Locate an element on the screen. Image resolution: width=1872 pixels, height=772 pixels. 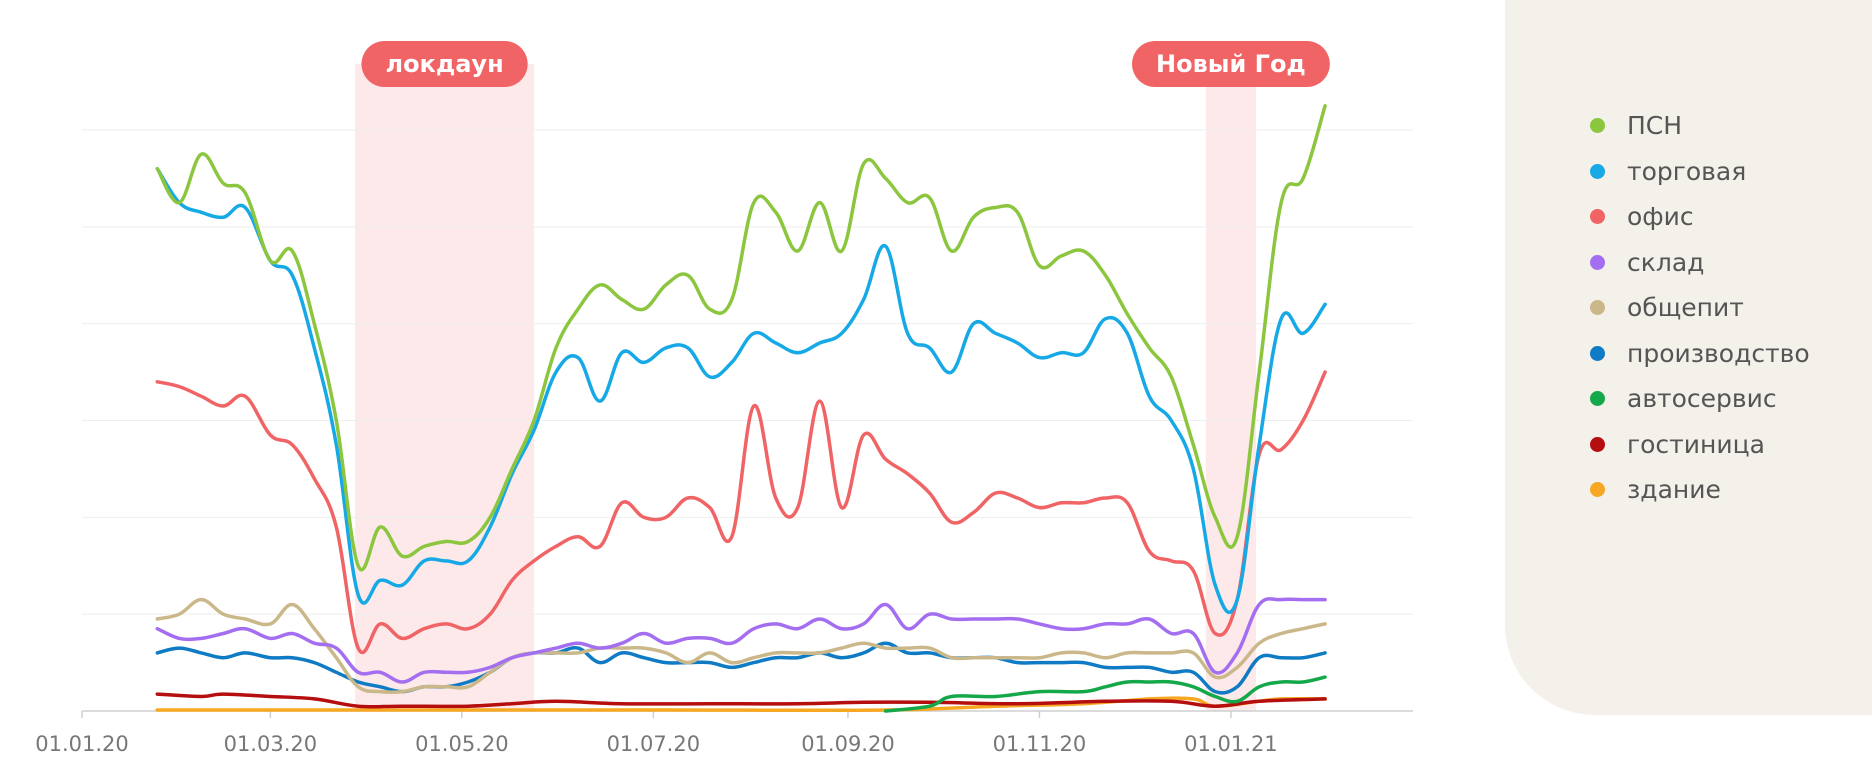
legend-label: автосервис is located at coordinates (1702, 399).